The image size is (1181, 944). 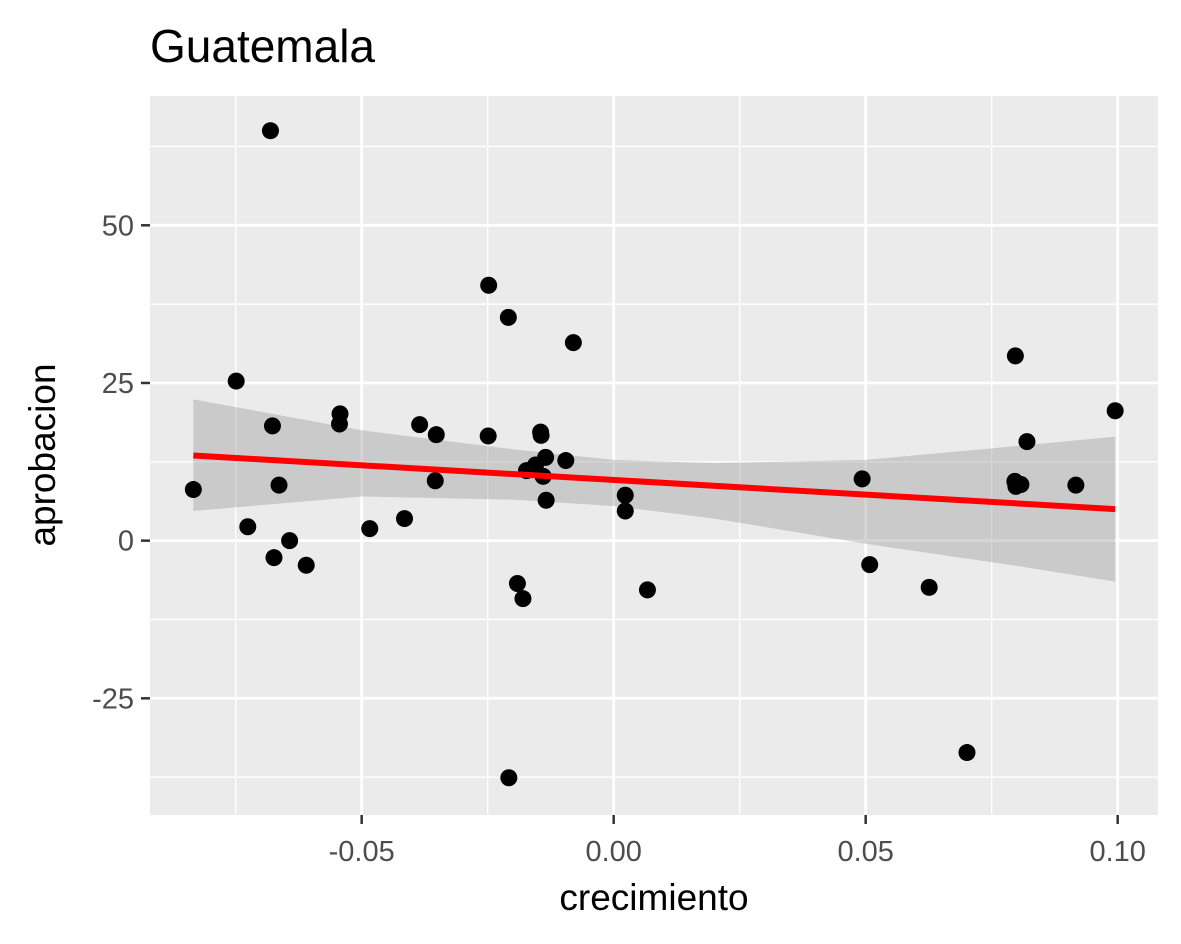 What do you see at coordinates (865, 852) in the screenshot?
I see `x-tick-label: 0.05` at bounding box center [865, 852].